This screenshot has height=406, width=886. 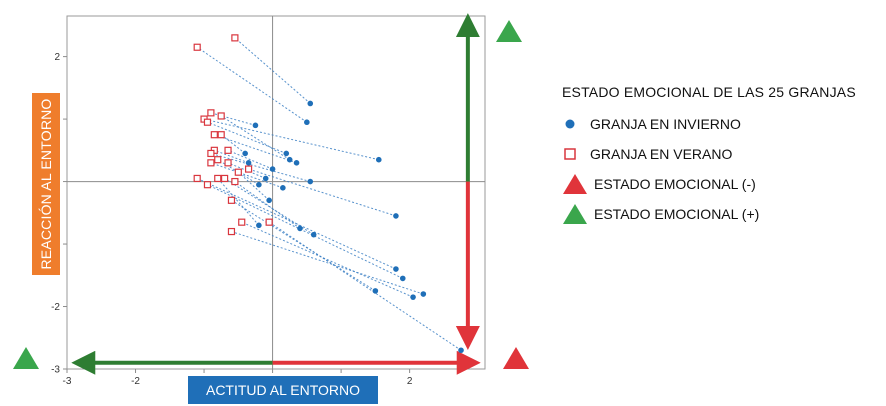 I want to click on legend-label-summer: GRANJA EN VERANO, so click(x=661, y=154).